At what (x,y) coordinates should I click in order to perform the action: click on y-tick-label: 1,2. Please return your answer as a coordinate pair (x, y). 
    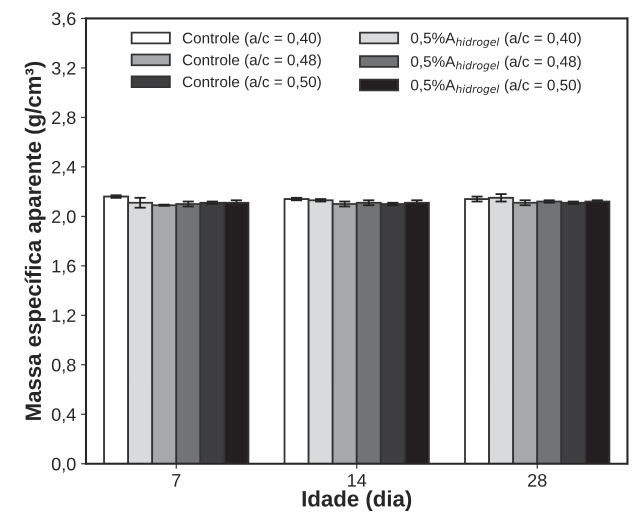
    Looking at the image, I should click on (64, 316).